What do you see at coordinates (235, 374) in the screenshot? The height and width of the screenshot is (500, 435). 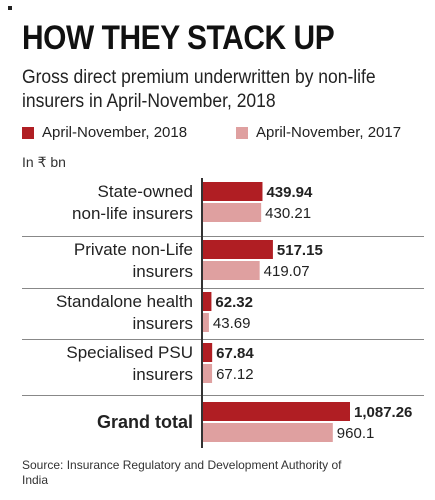 I see `value-label: 67.12` at bounding box center [235, 374].